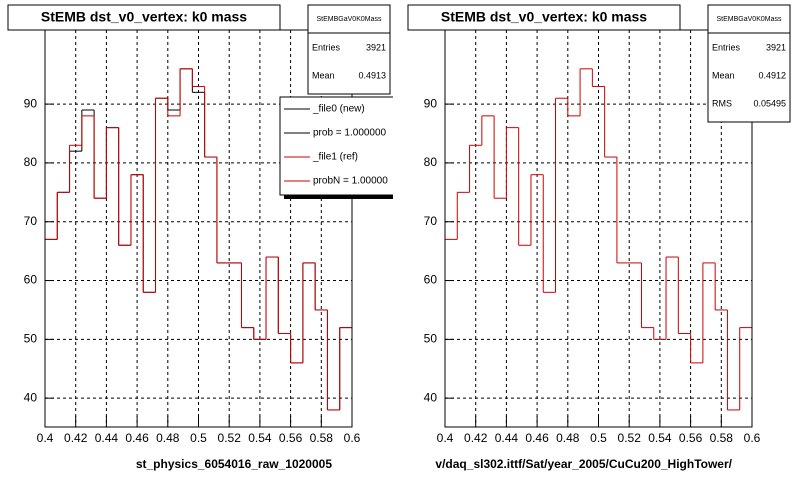  I want to click on stats-value: 0.4912, so click(772, 75).